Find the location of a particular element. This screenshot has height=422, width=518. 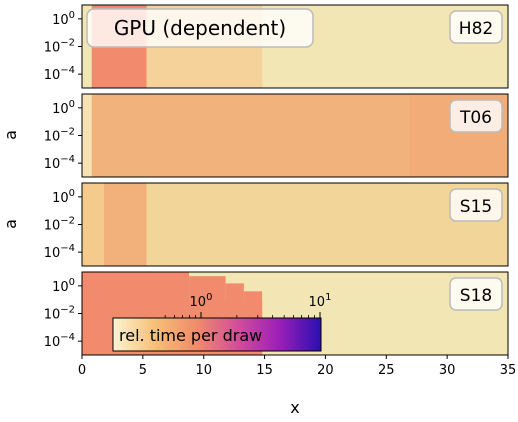

x-tick-label: 25 is located at coordinates (386, 370).